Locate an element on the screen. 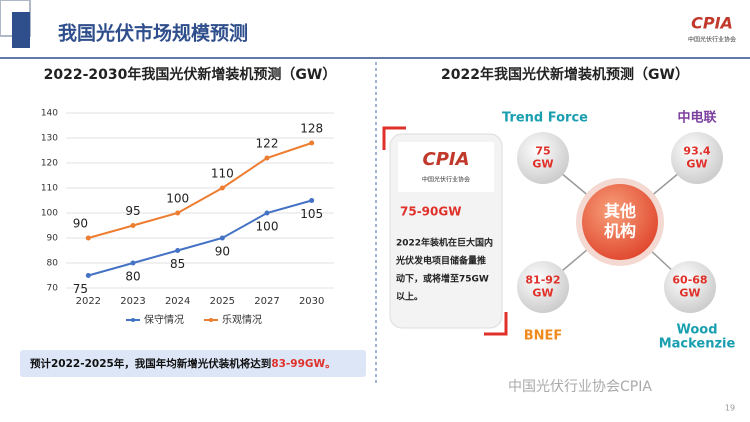  x-tick-label: 2027 is located at coordinates (266, 301).